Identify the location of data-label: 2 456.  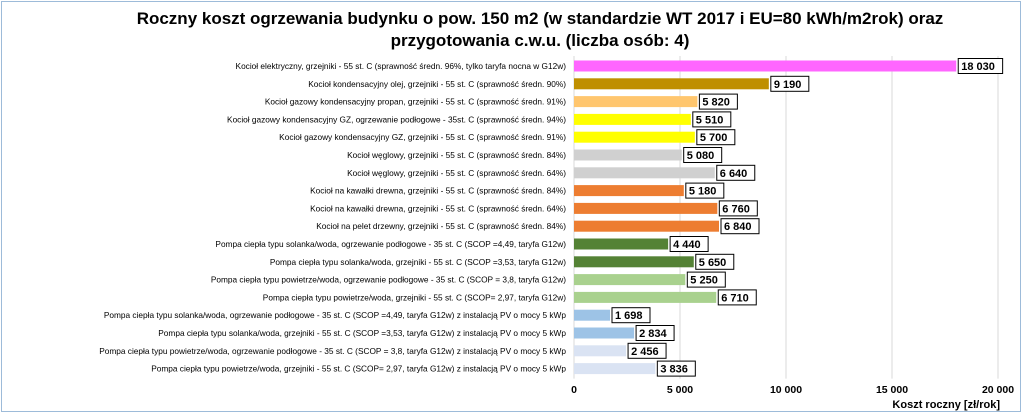
(645, 352).